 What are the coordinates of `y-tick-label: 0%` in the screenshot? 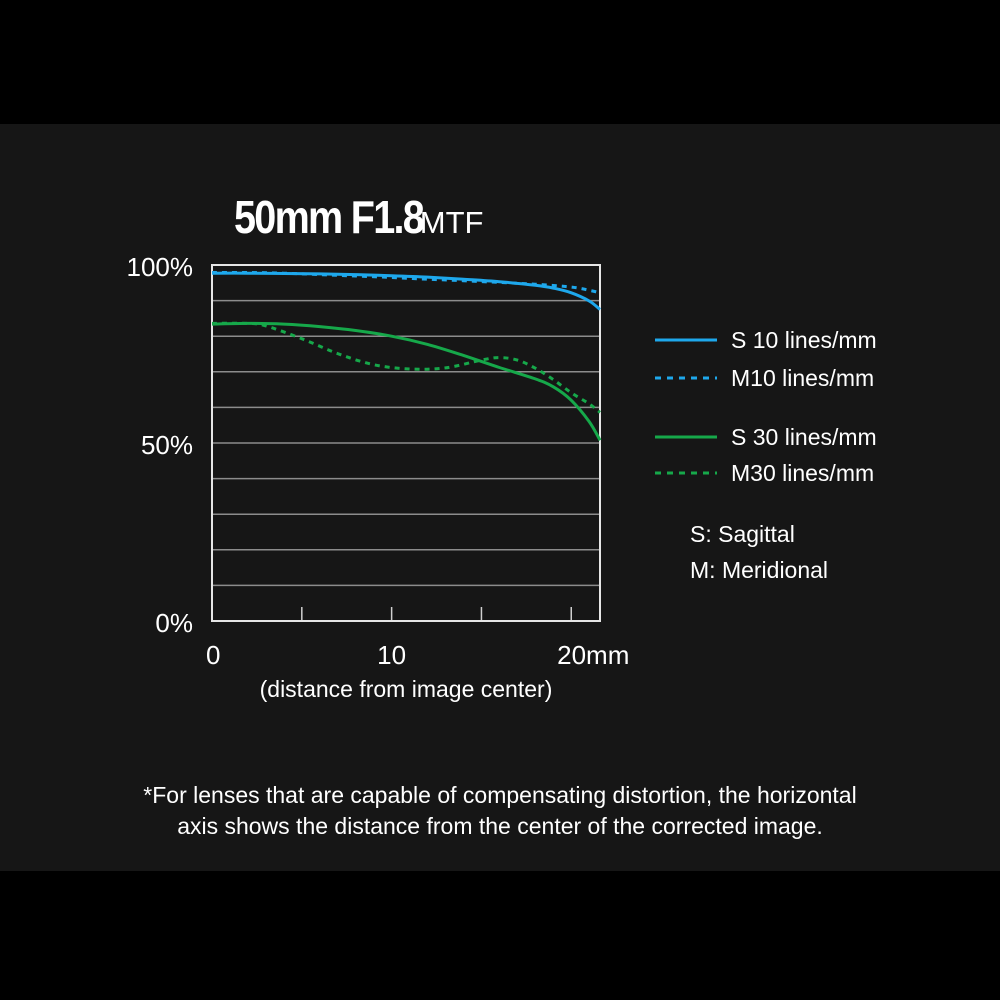 It's located at (174, 623).